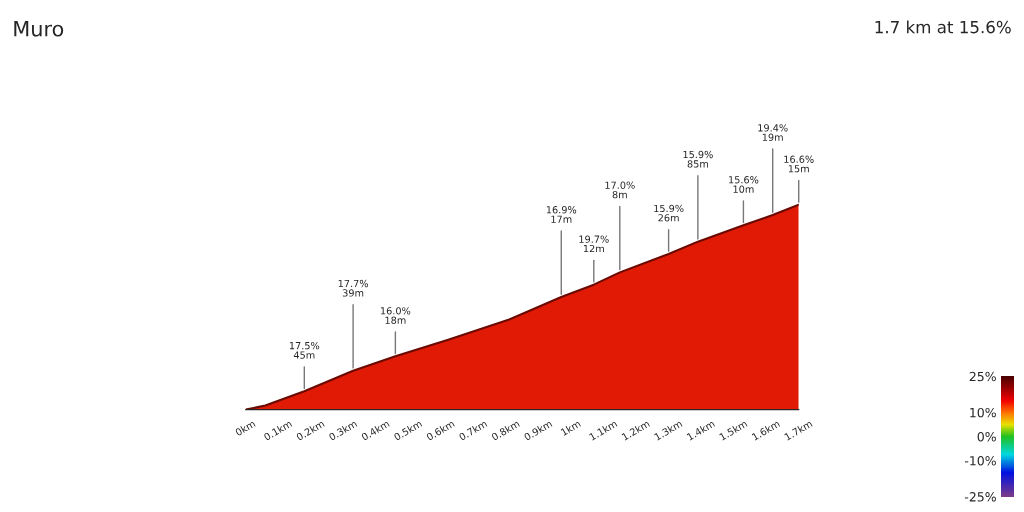 The image size is (1024, 512). Describe the element at coordinates (561, 214) in the screenshot. I see `annotation: 16.9% 17m` at that location.